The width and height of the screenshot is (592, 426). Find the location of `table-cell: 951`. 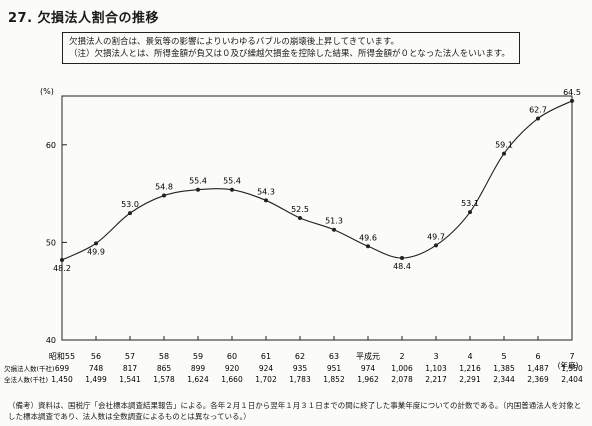

table-cell: 951 is located at coordinates (334, 368).